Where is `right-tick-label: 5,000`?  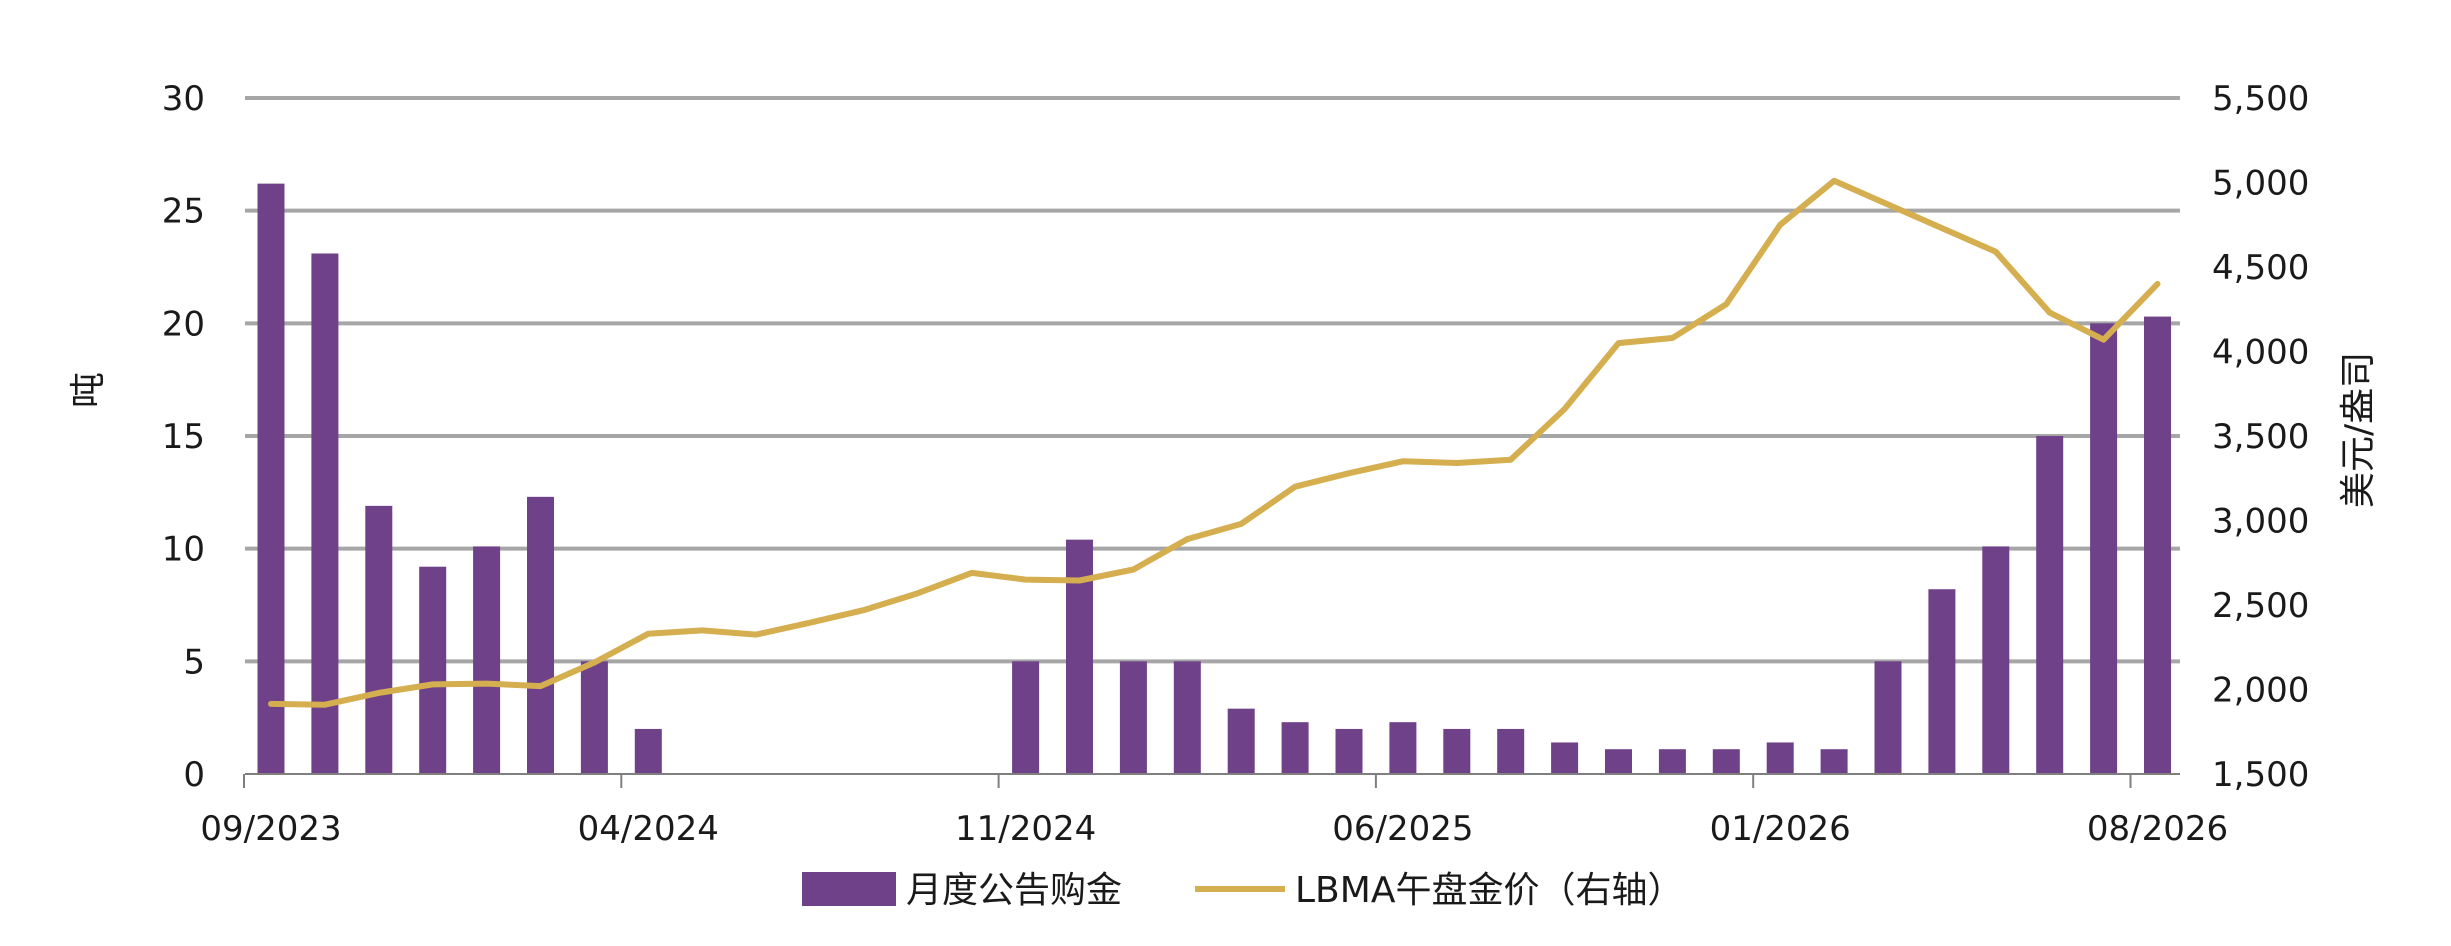
right-tick-label: 5,000 is located at coordinates (2260, 184).